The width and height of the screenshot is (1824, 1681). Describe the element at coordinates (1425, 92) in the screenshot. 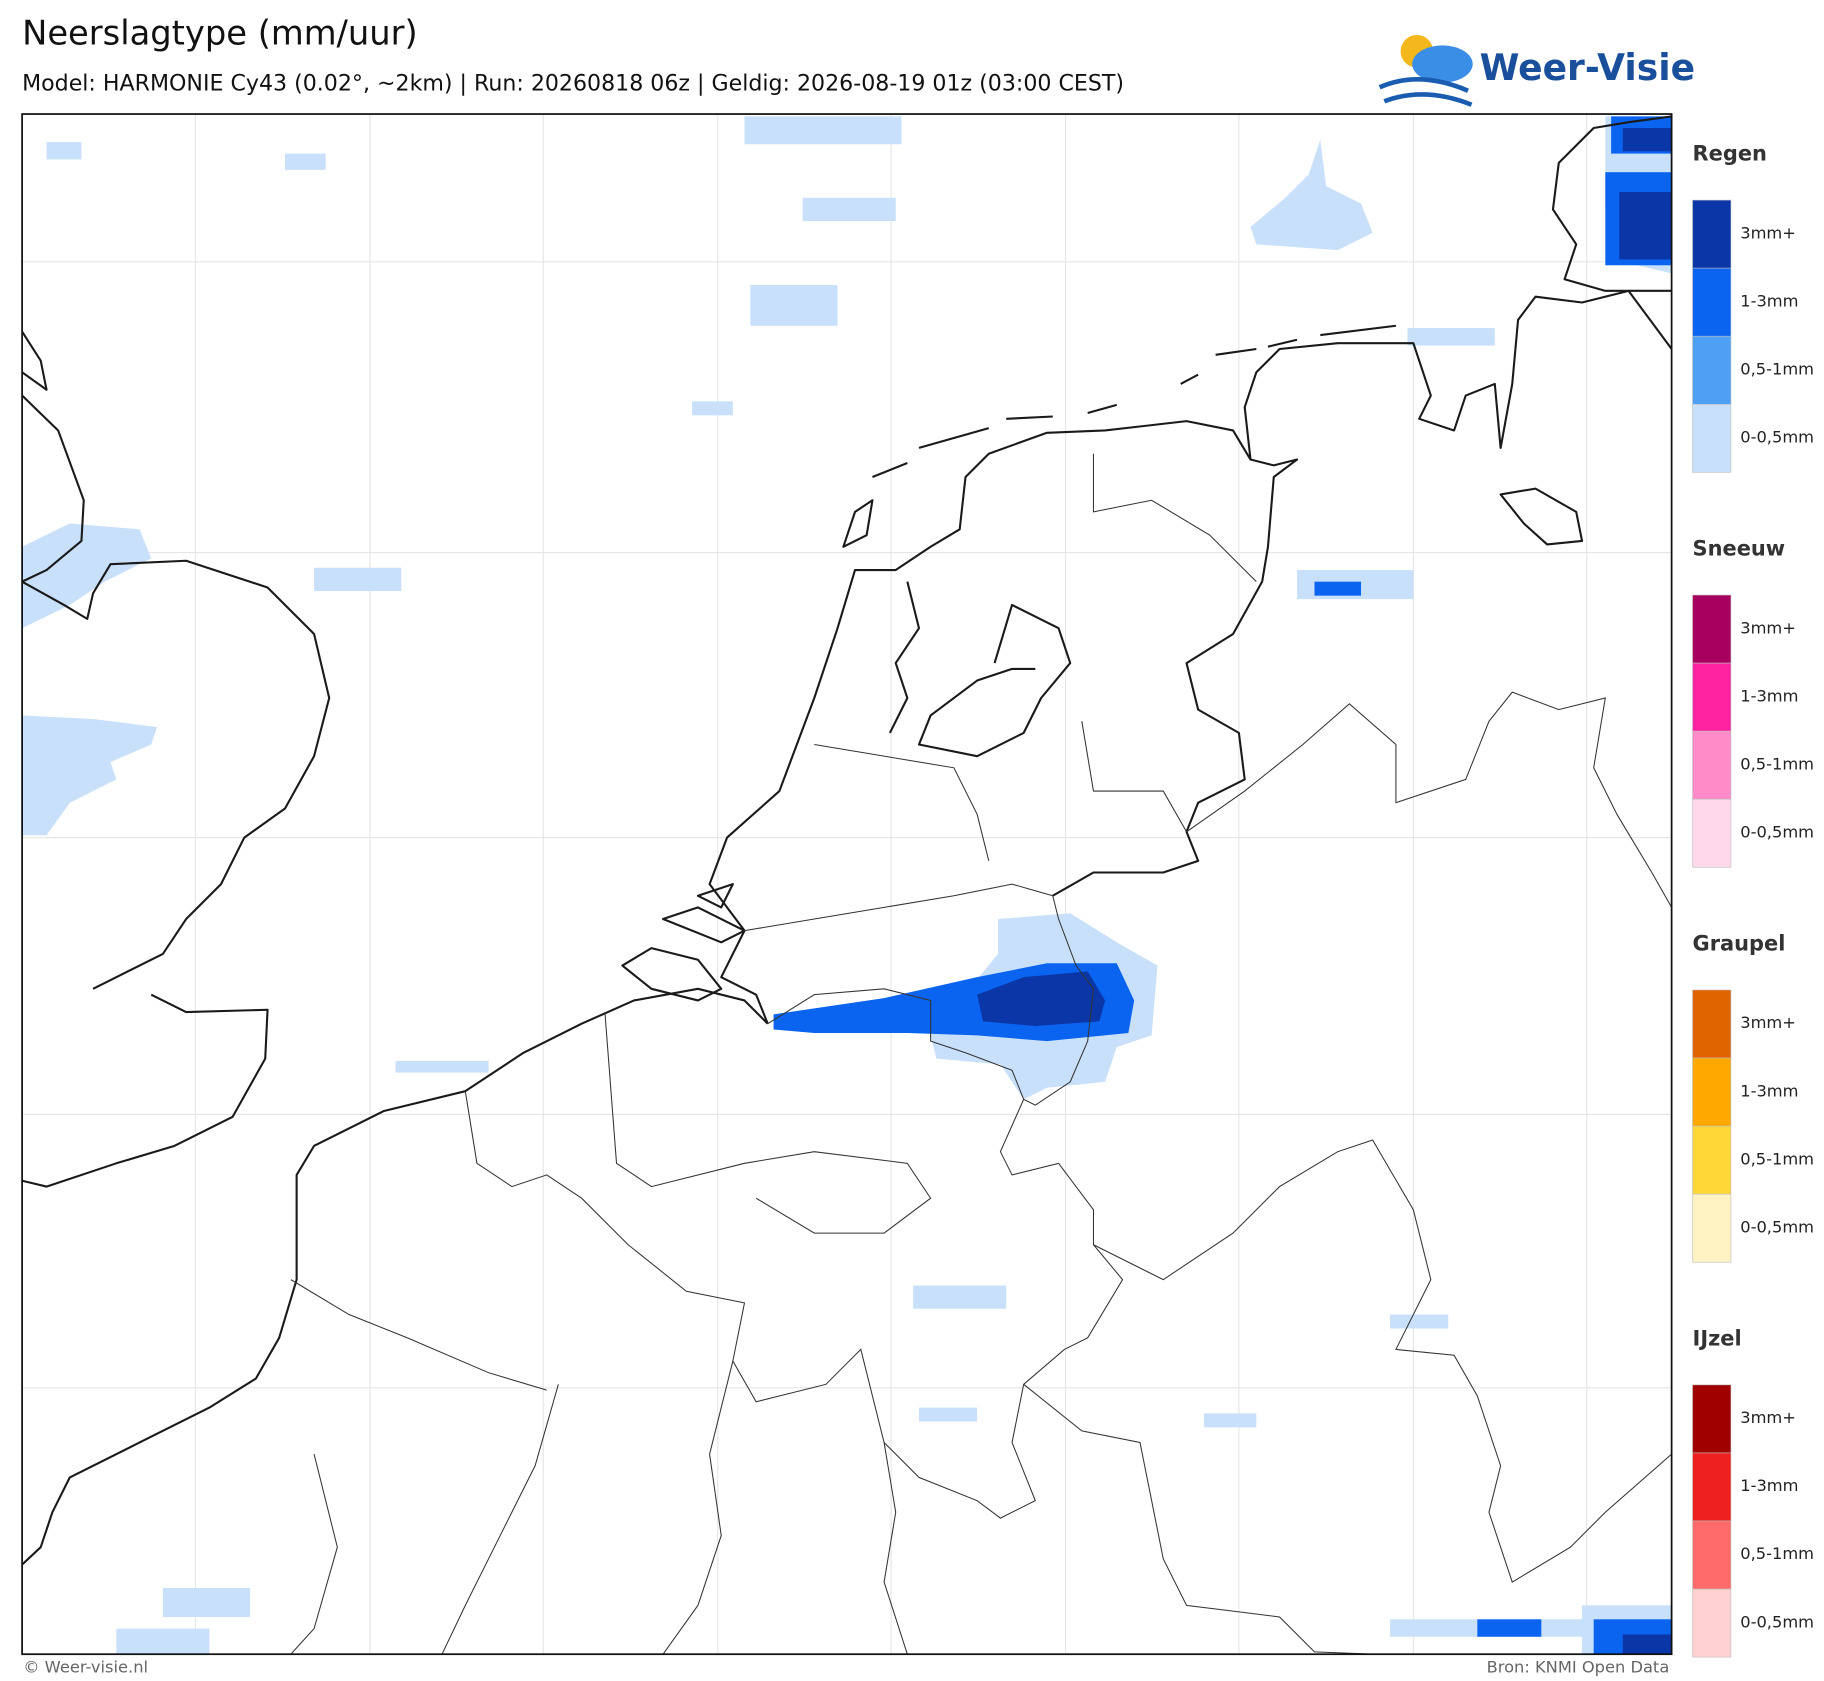

I see `logo-waves` at that location.